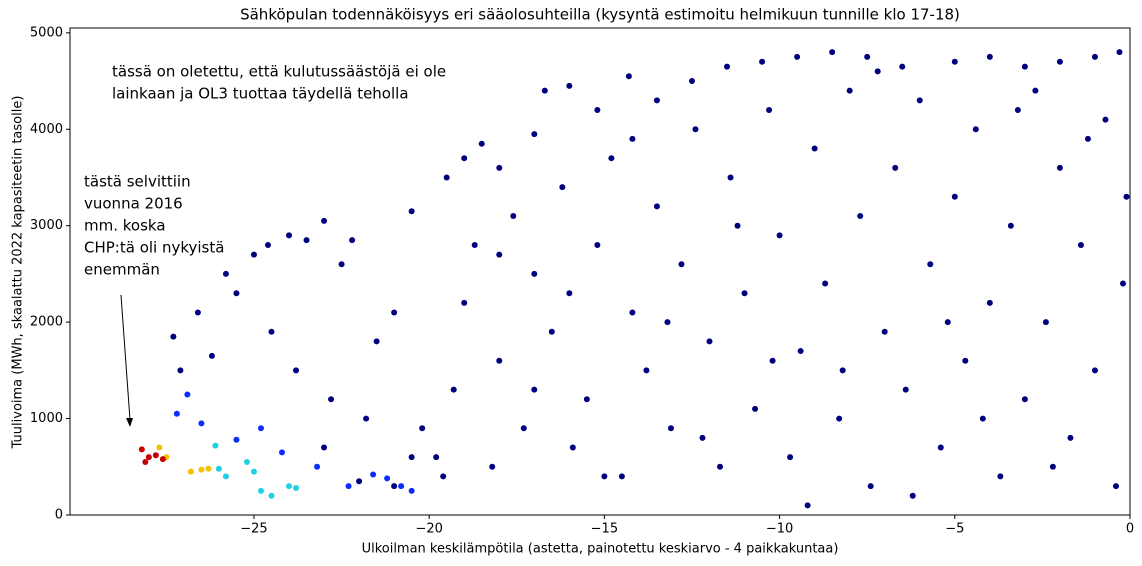 Image resolution: width=1142 pixels, height=566 pixels. What do you see at coordinates (46, 32) in the screenshot?
I see `y-tick-label: 5000` at bounding box center [46, 32].